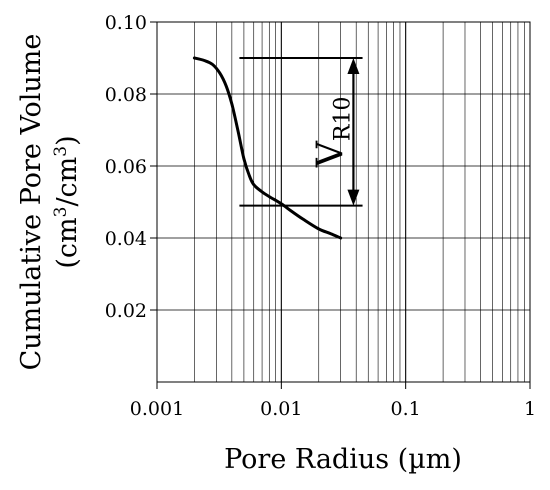 Image resolution: width=550 pixels, height=490 pixels. Describe the element at coordinates (353, 197) in the screenshot. I see `vr10-arrow-down-head` at that location.